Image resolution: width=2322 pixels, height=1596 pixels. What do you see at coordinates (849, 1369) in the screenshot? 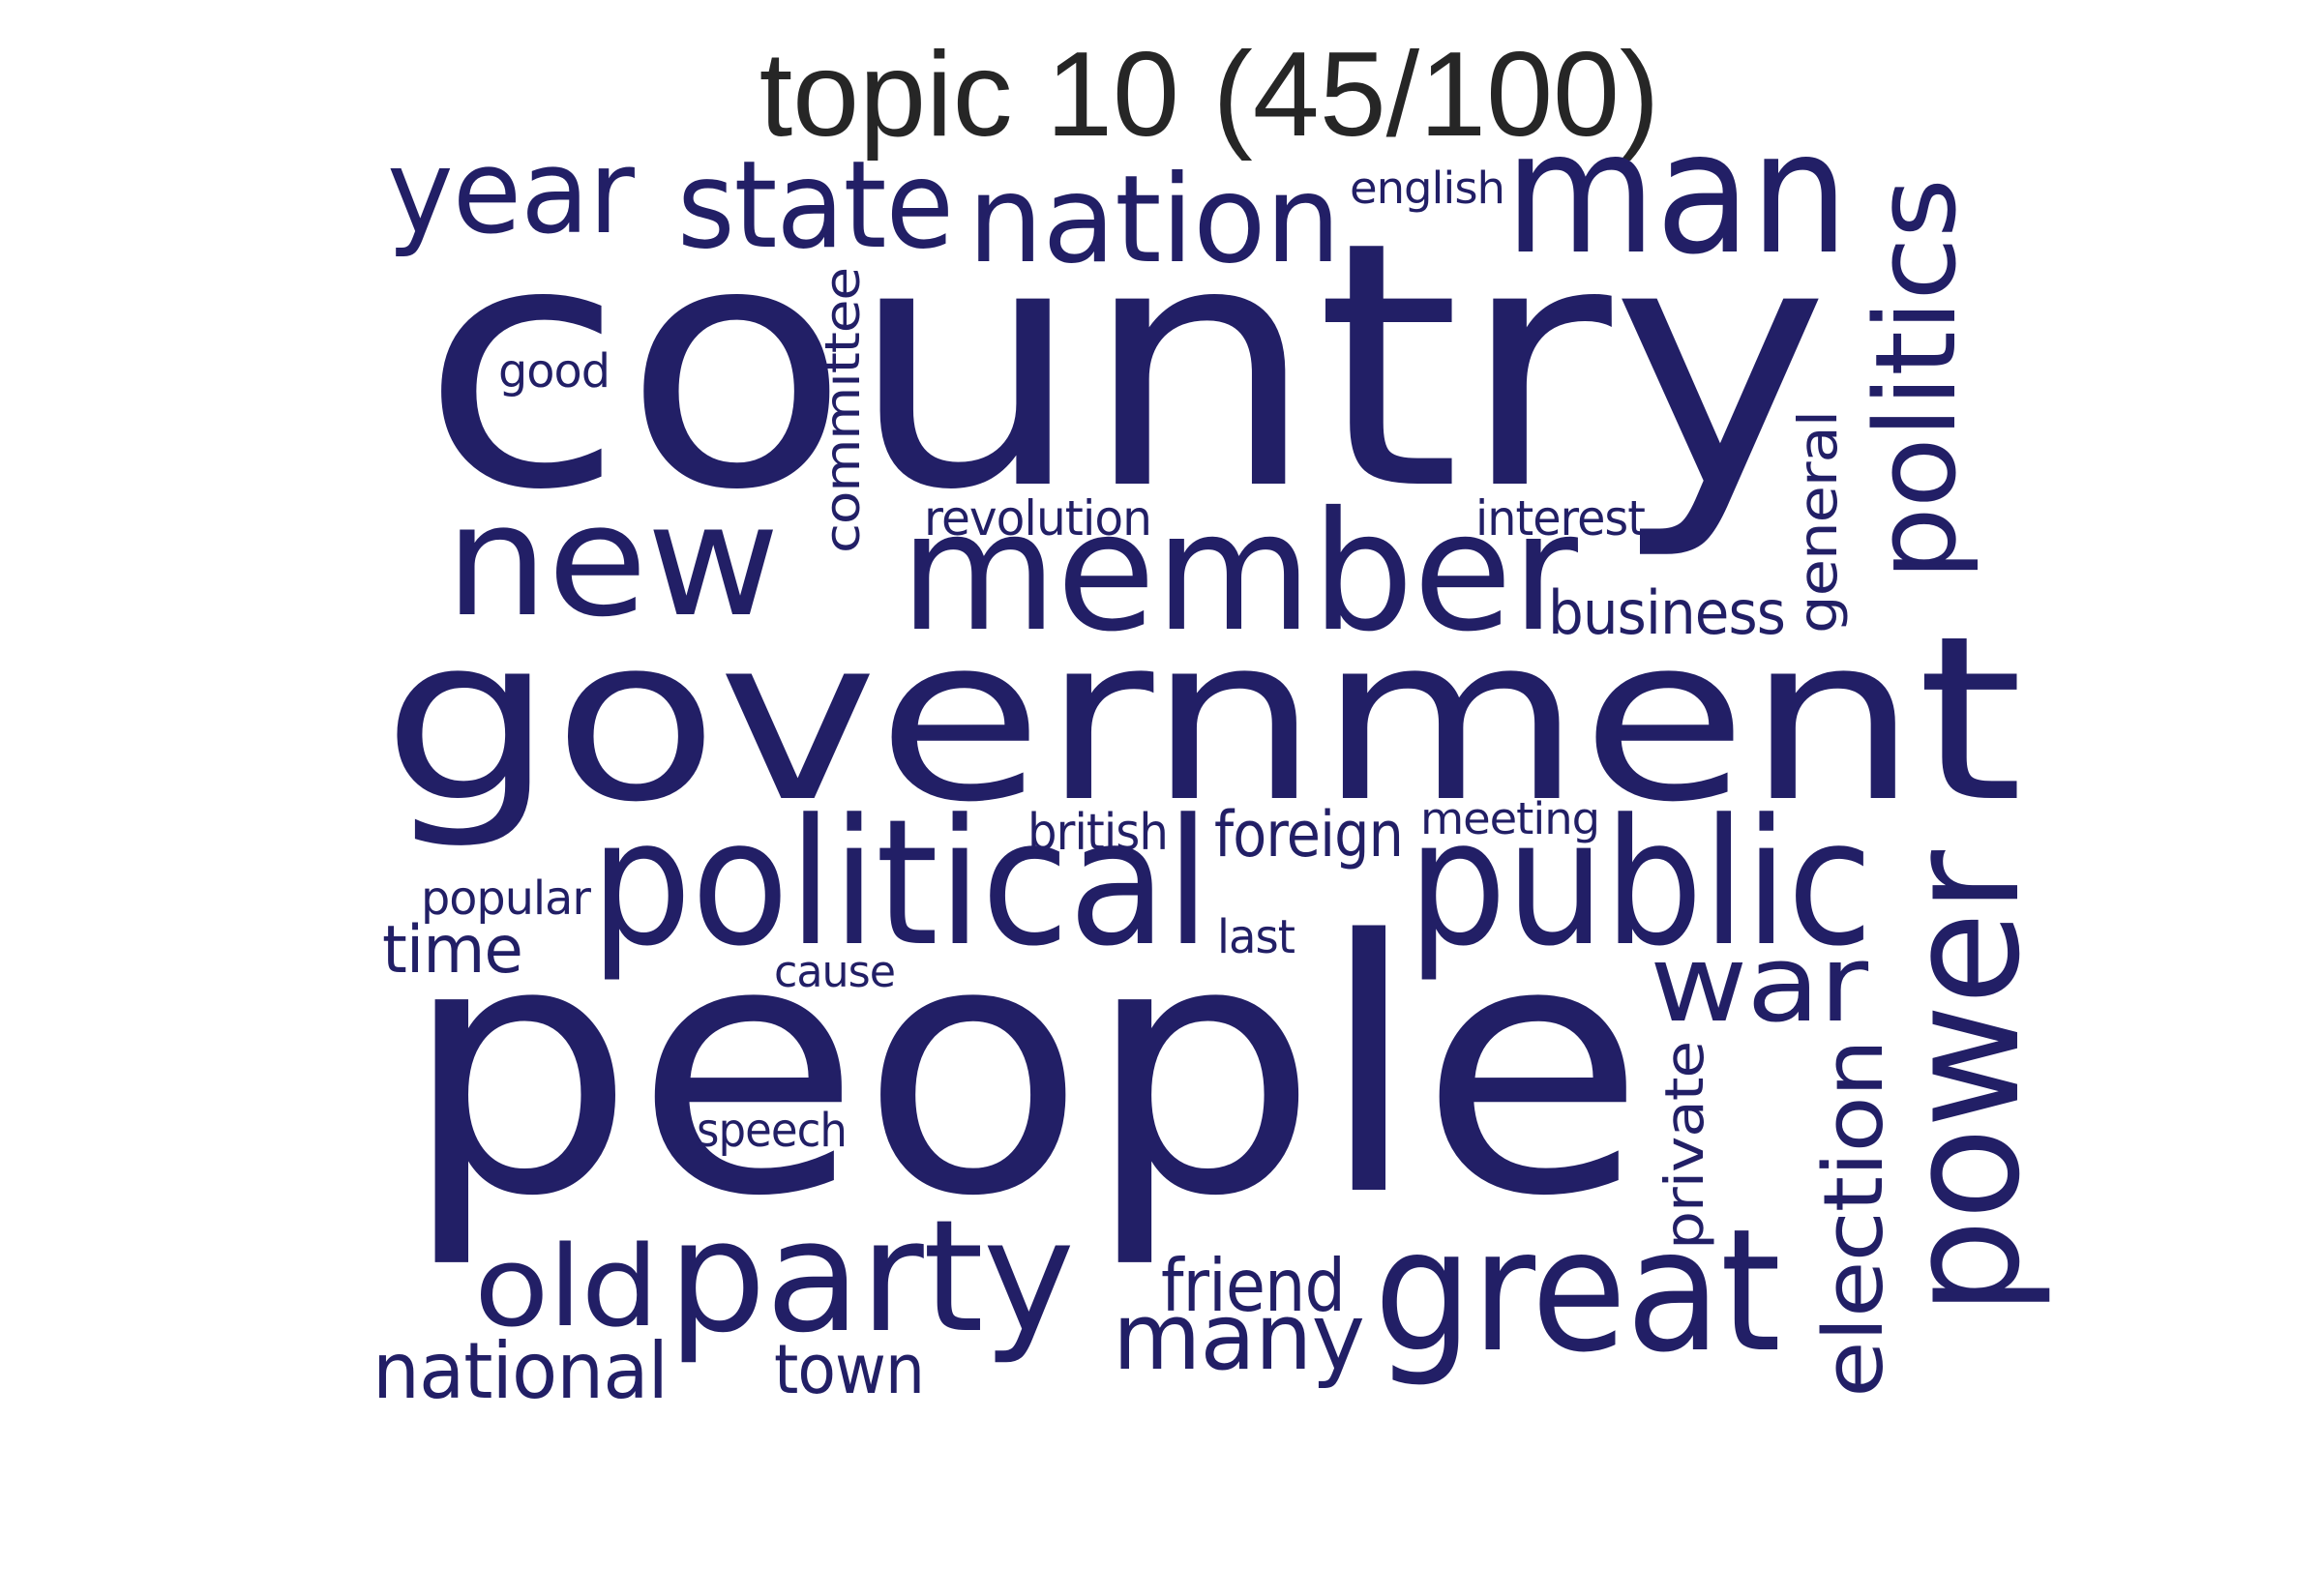
I see `word-town: town` at bounding box center [849, 1369].